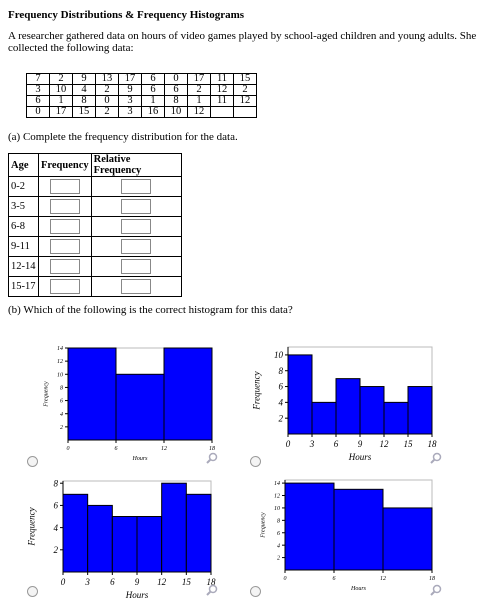 This screenshot has width=480, height=614. What do you see at coordinates (23, 186) in the screenshot?
I see `age-cell: 0-2` at bounding box center [23, 186].